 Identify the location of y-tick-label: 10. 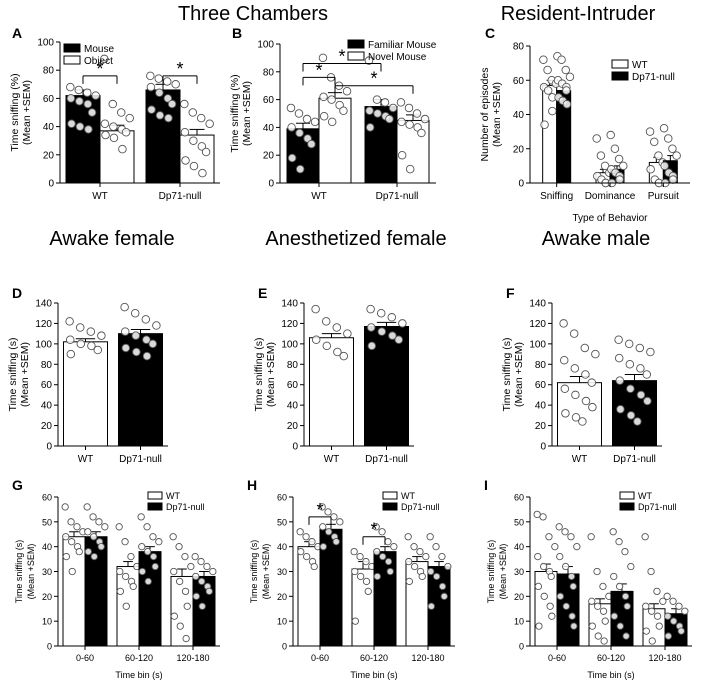
(282, 622).